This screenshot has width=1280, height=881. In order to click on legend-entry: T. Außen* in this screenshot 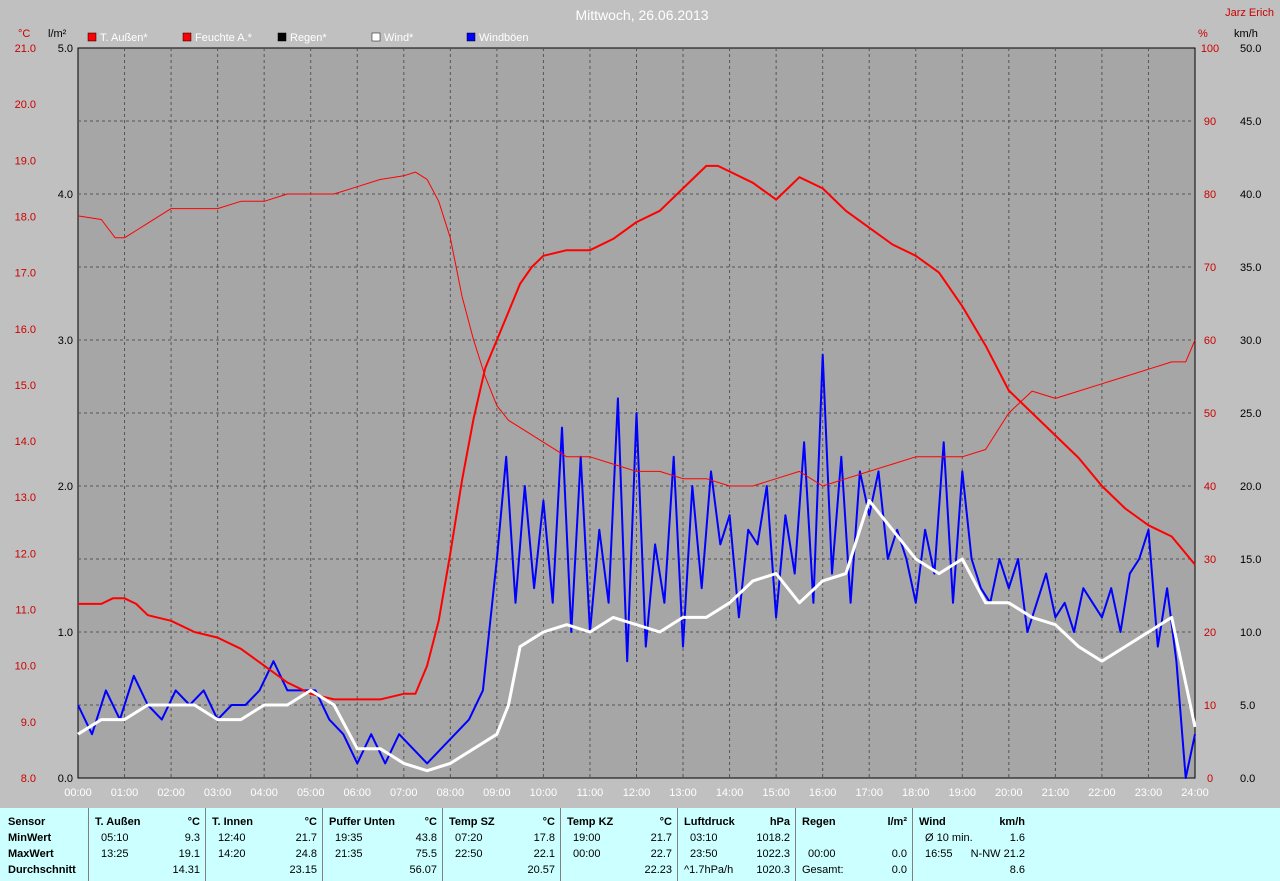, I will do `click(124, 38)`.